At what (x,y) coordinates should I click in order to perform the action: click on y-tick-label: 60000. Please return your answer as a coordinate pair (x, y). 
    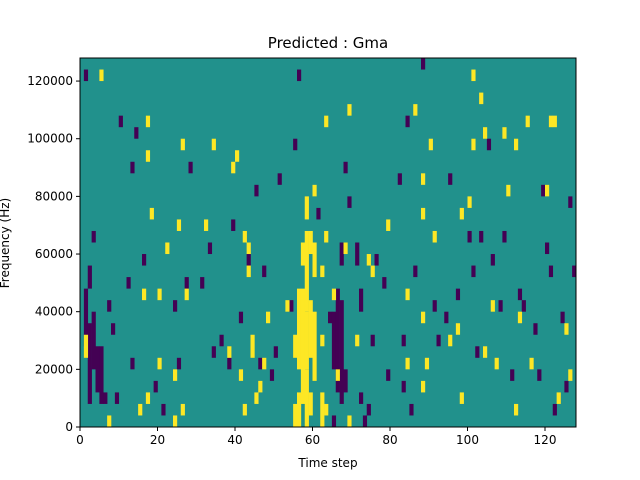
    Looking at the image, I should click on (54, 254).